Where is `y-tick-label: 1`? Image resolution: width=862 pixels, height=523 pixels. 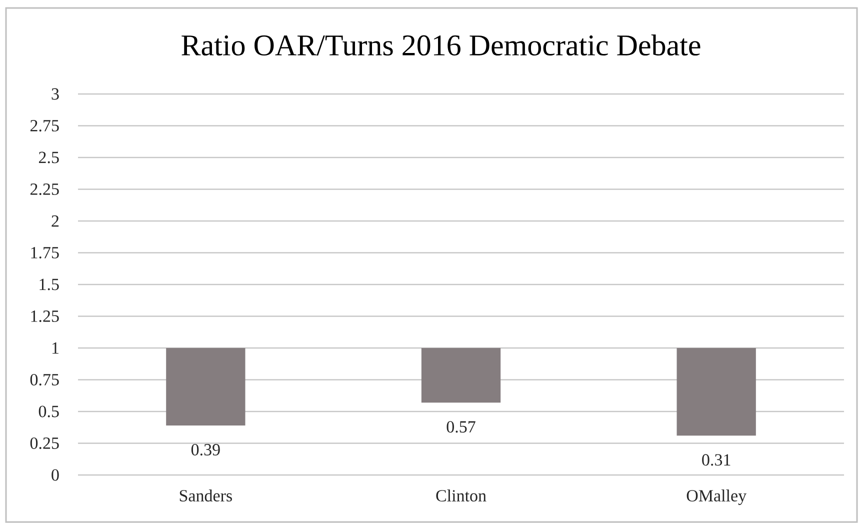 y-tick-label: 1 is located at coordinates (55, 348).